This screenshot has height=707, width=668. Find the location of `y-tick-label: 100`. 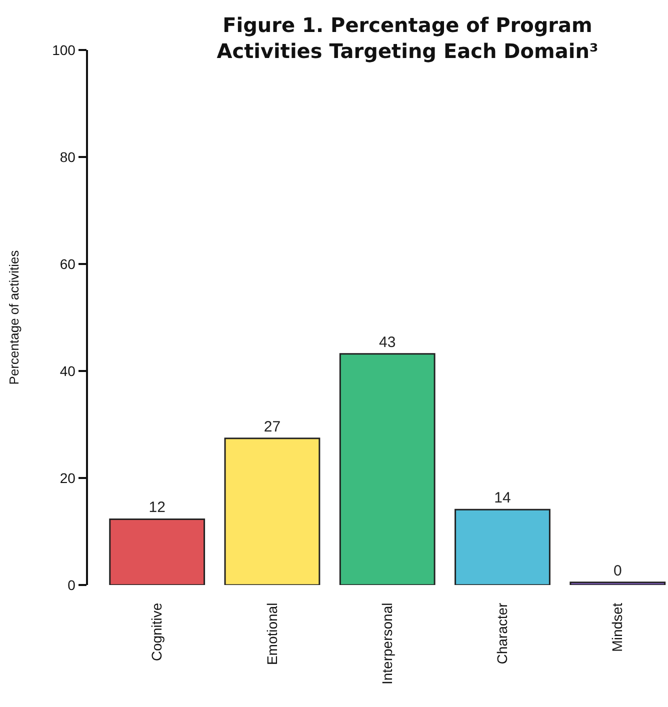

y-tick-label: 100 is located at coordinates (64, 50).